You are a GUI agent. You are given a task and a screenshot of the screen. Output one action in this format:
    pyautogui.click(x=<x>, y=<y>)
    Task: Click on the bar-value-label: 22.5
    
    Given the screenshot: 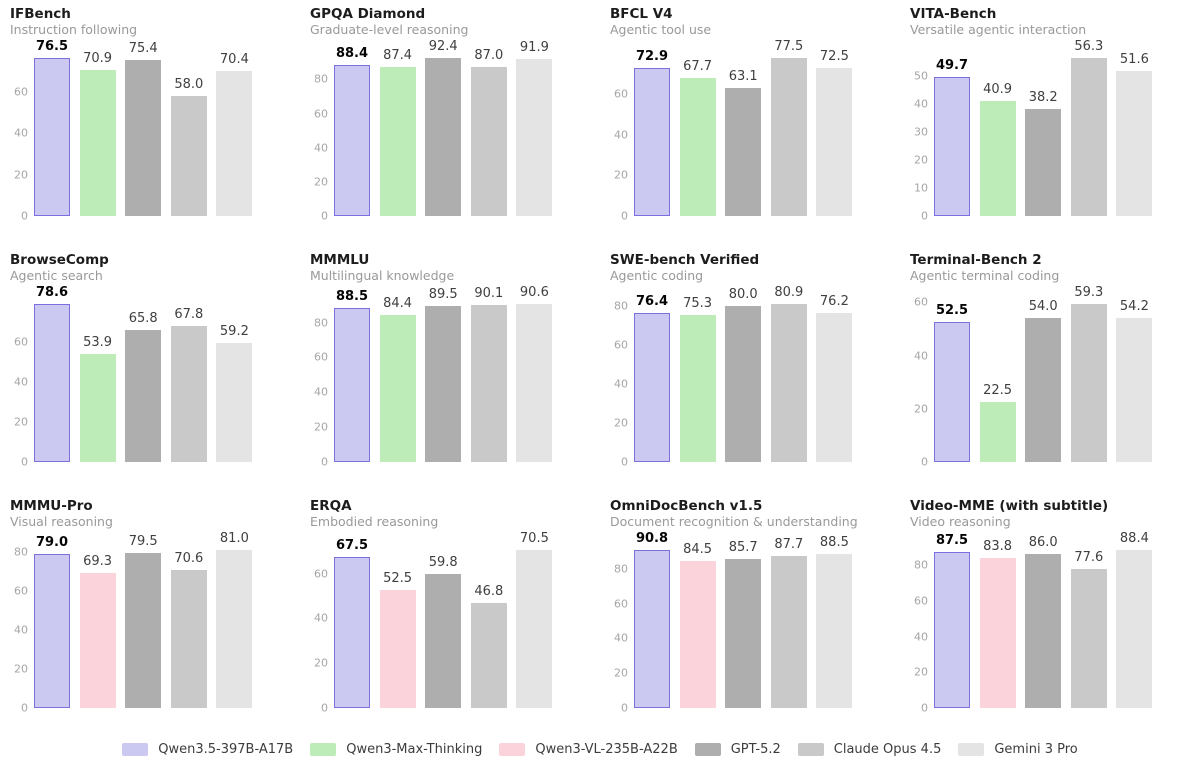 What is the action you would take?
    pyautogui.click(x=998, y=391)
    